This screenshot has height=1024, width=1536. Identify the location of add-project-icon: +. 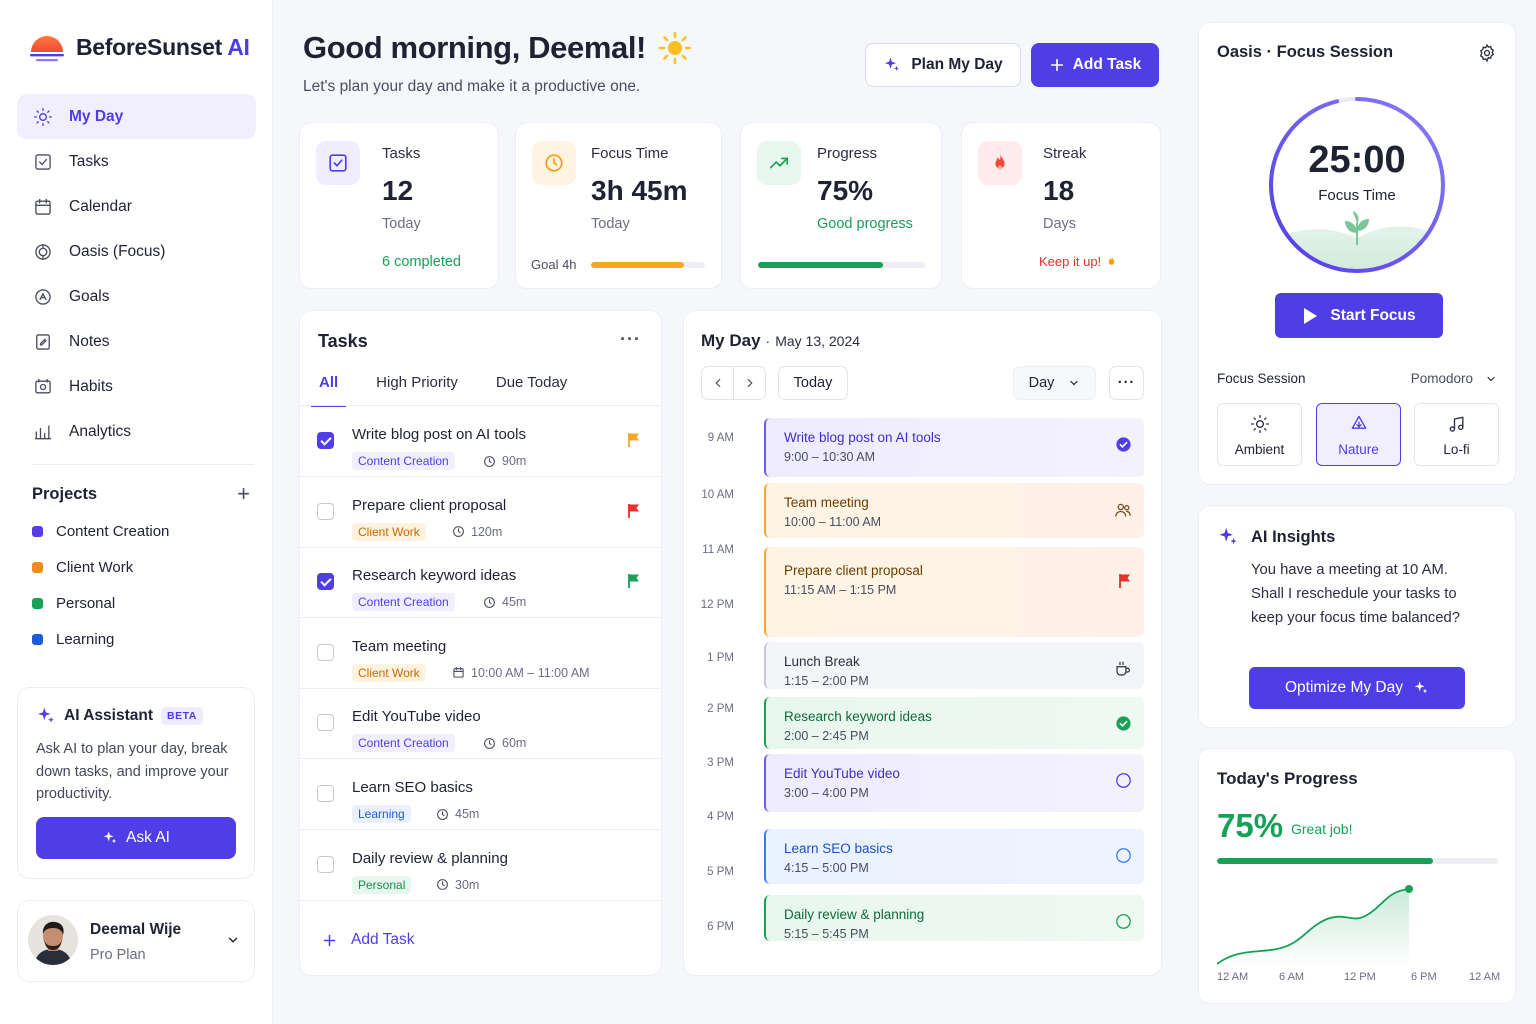
(243, 493).